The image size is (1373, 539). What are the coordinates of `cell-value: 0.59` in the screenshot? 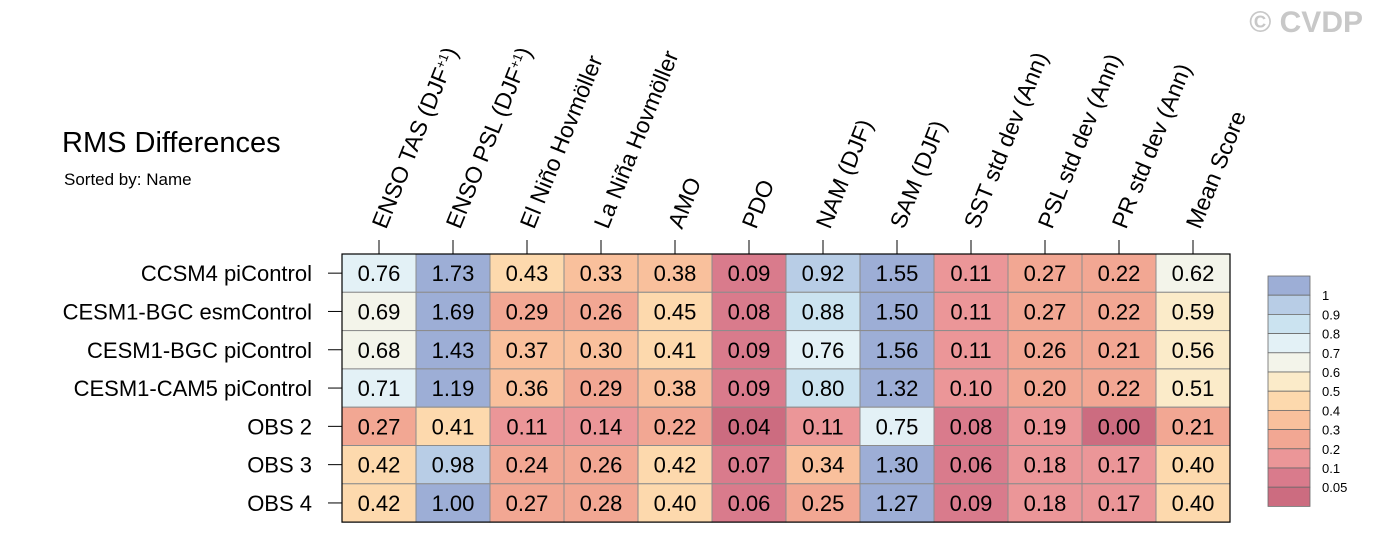 It's located at (1193, 311).